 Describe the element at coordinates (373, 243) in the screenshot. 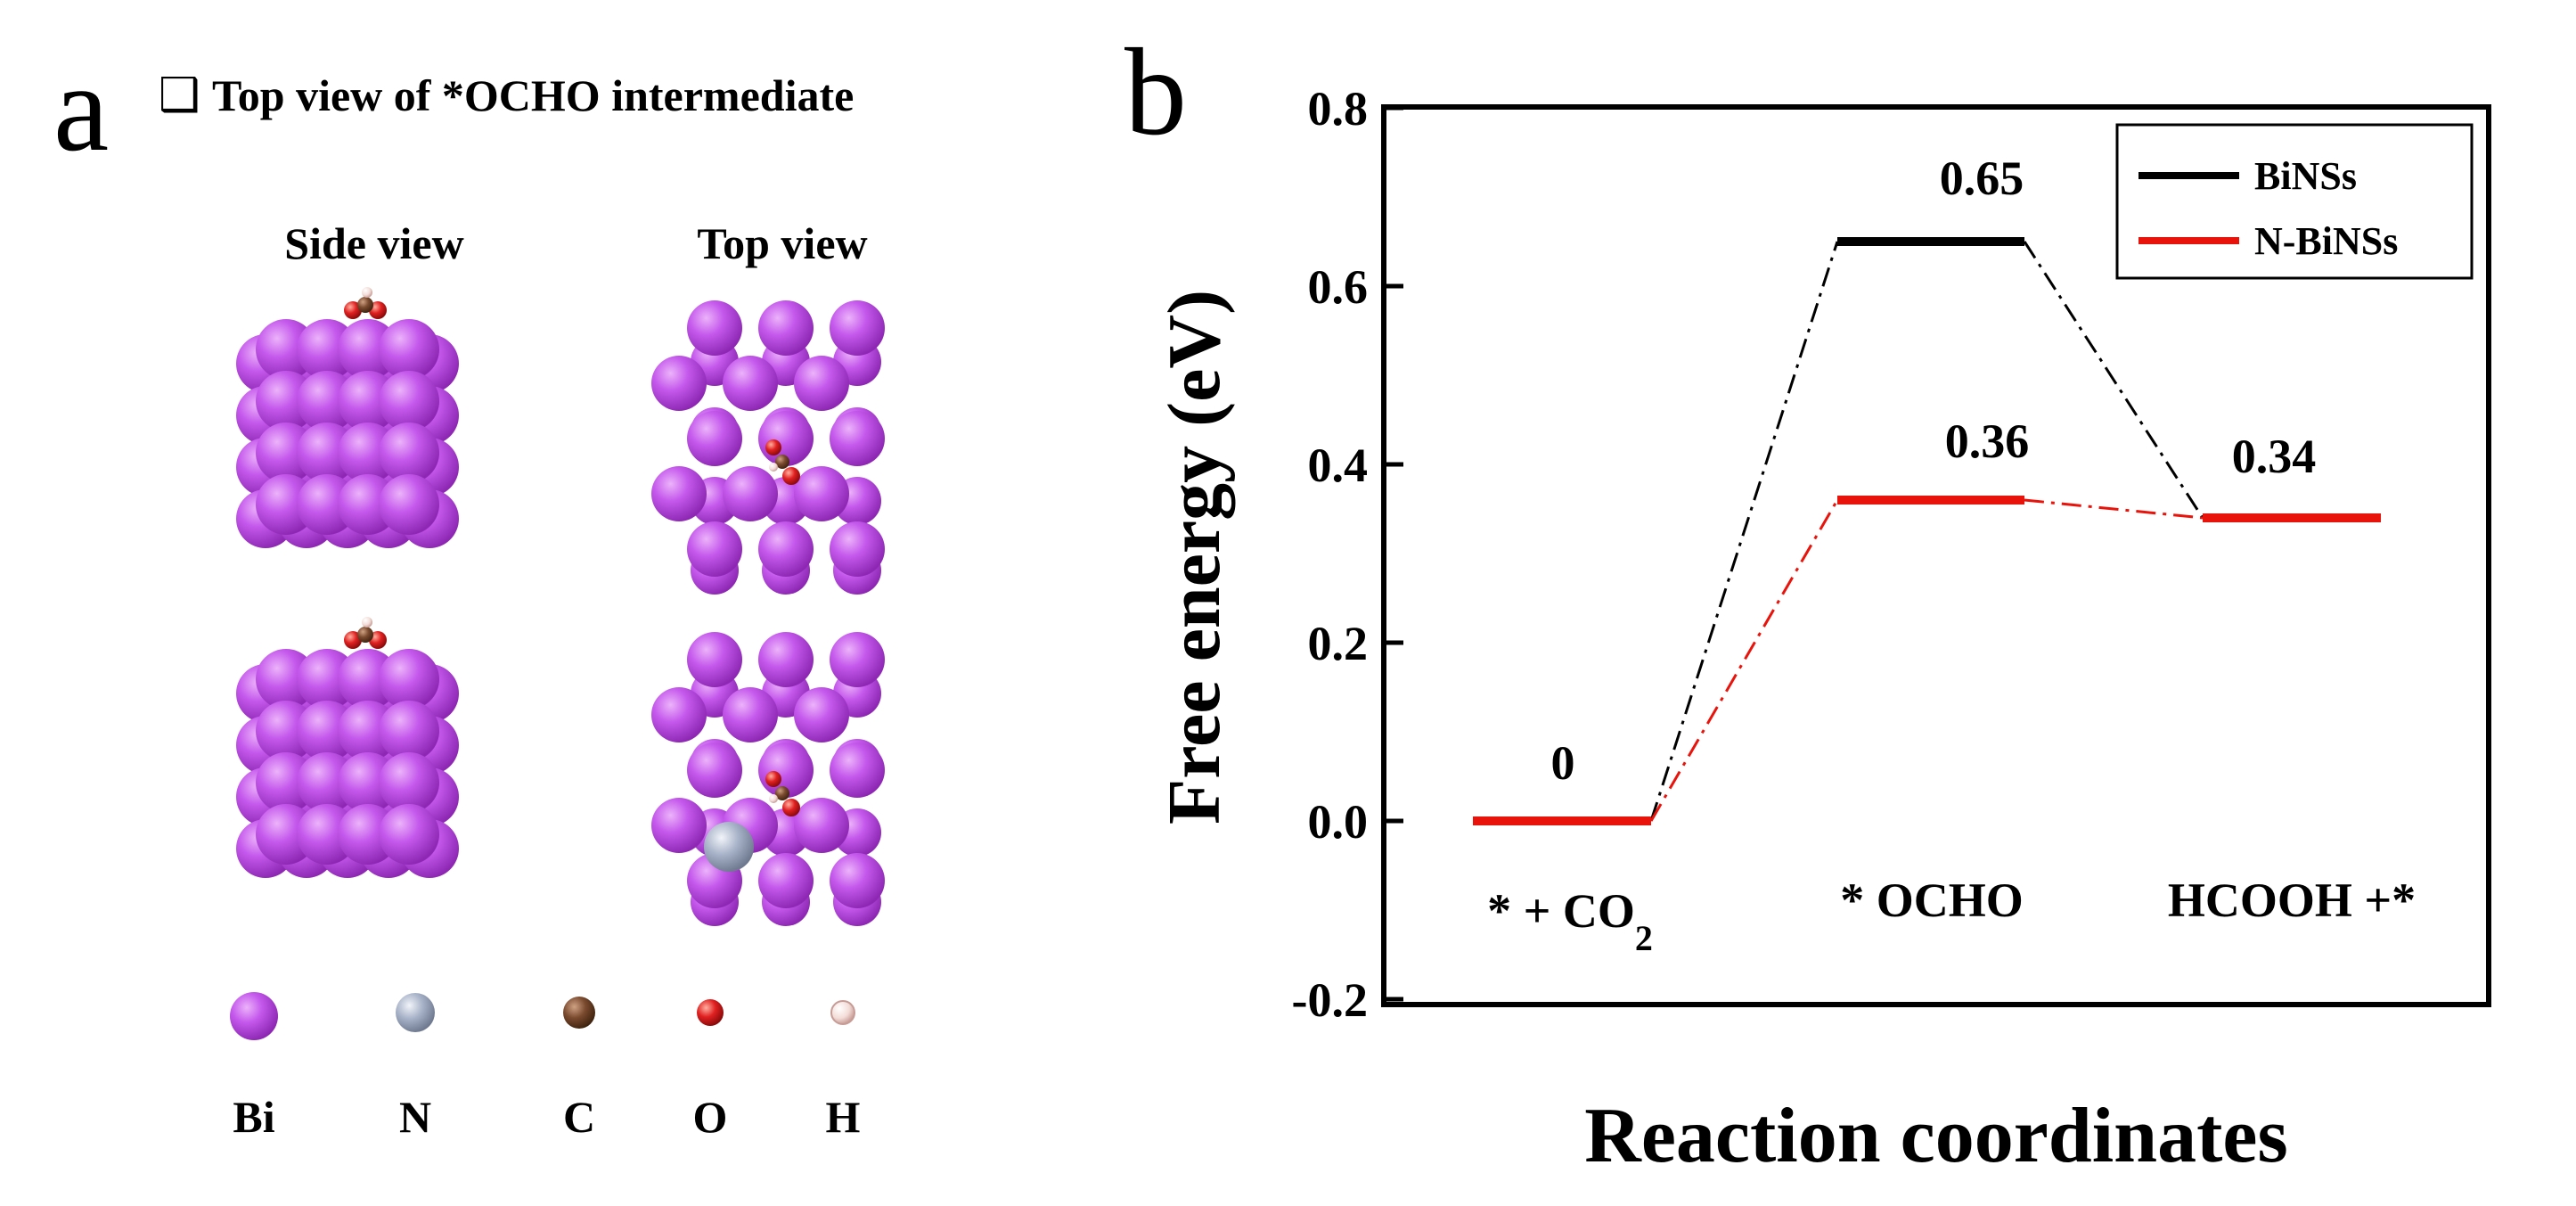

I see `side-view-label: Side view` at that location.